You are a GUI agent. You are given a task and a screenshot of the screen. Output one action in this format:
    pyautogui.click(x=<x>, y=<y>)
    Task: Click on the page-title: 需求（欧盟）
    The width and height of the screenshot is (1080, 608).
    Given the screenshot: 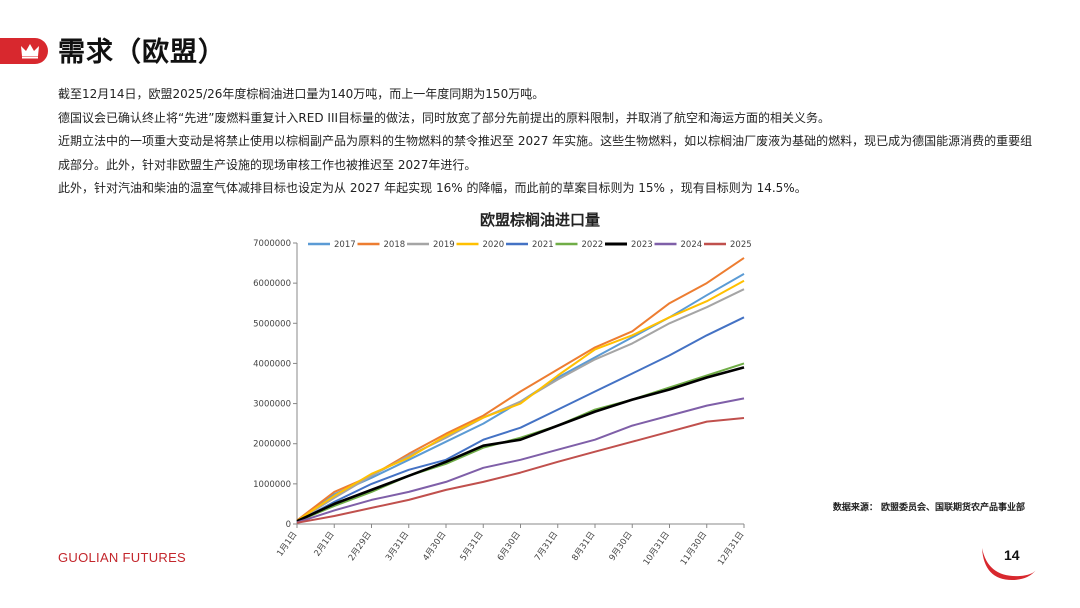 What is the action you would take?
    pyautogui.click(x=142, y=52)
    